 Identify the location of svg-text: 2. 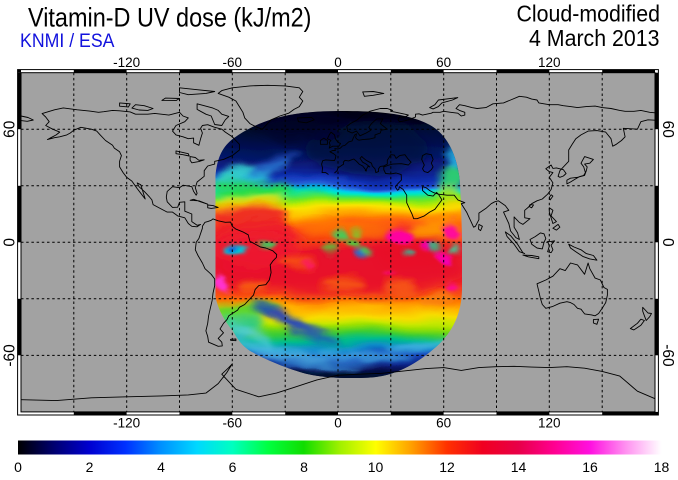
(90, 467).